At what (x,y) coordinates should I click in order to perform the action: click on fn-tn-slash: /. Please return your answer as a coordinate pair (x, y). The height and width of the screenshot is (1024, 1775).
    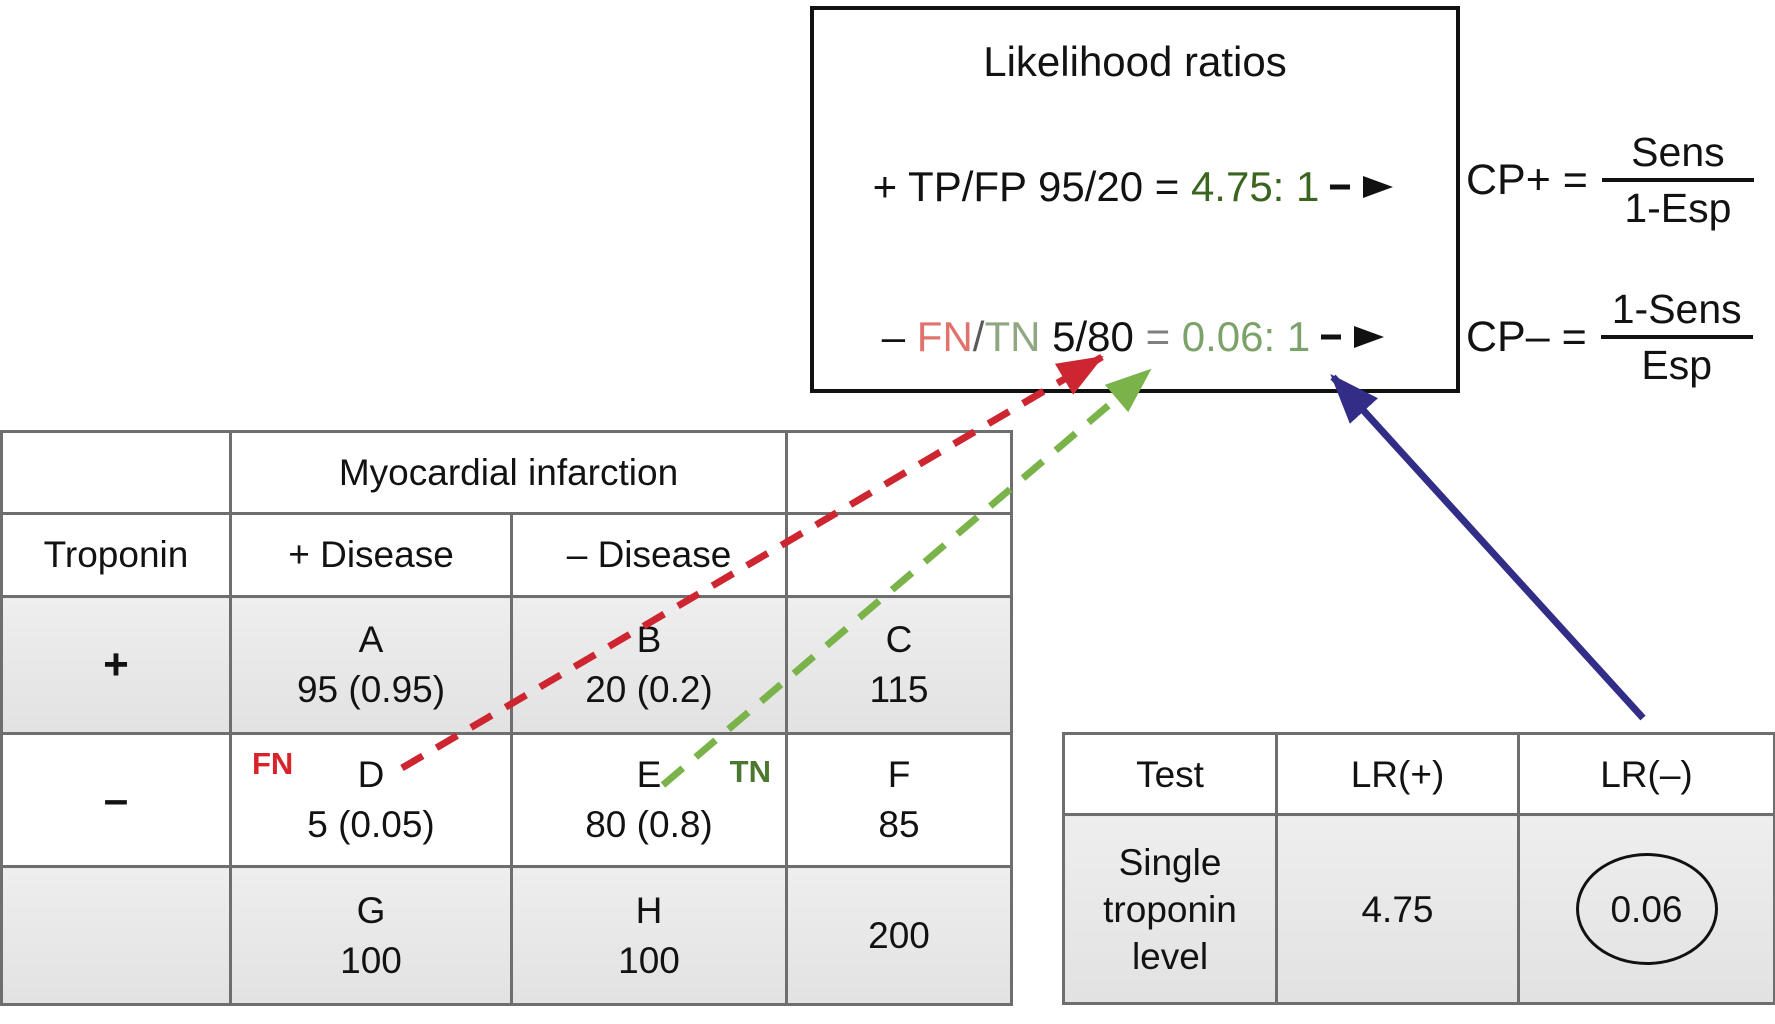
    Looking at the image, I should click on (978, 336).